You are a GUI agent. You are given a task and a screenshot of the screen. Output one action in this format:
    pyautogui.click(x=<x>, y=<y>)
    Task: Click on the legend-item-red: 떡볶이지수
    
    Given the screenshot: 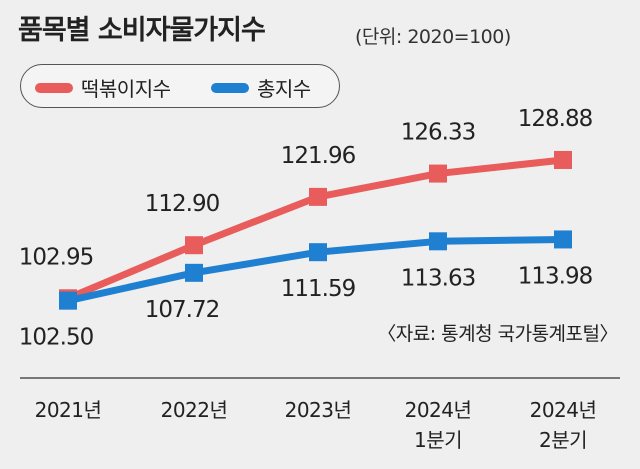 What is the action you would take?
    pyautogui.click(x=103, y=87)
    